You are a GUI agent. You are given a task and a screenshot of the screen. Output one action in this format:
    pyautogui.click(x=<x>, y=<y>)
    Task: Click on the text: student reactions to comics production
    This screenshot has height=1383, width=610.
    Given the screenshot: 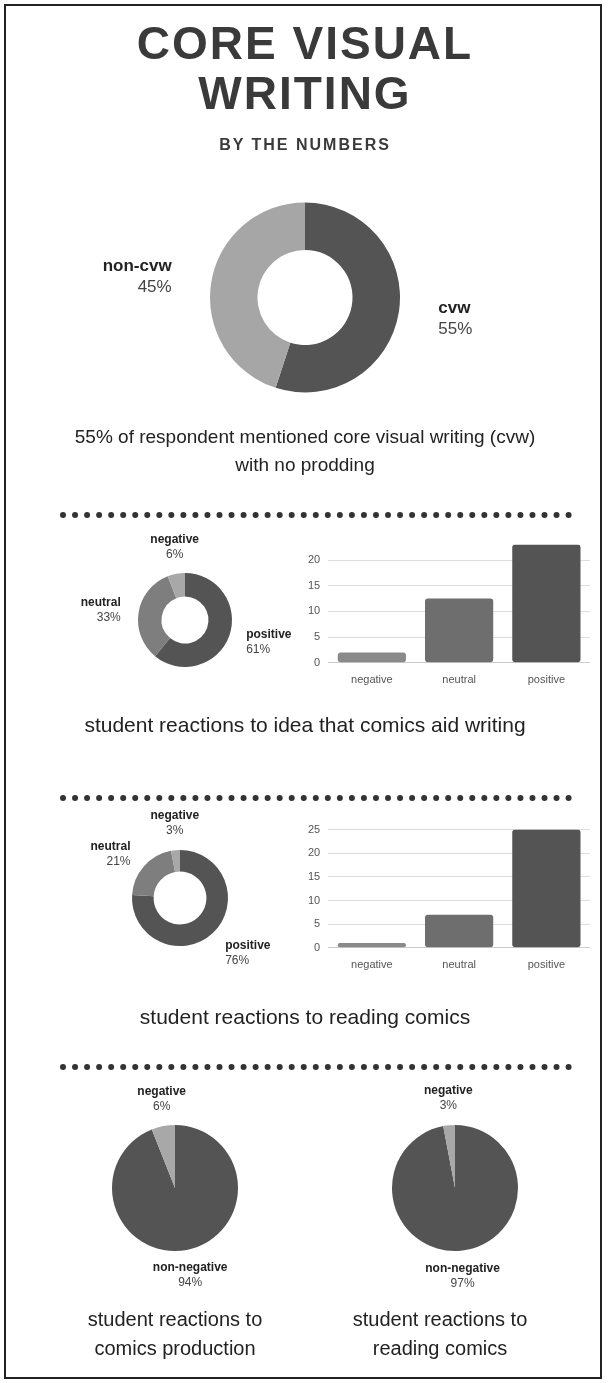 What is the action you would take?
    pyautogui.click(x=175, y=1334)
    